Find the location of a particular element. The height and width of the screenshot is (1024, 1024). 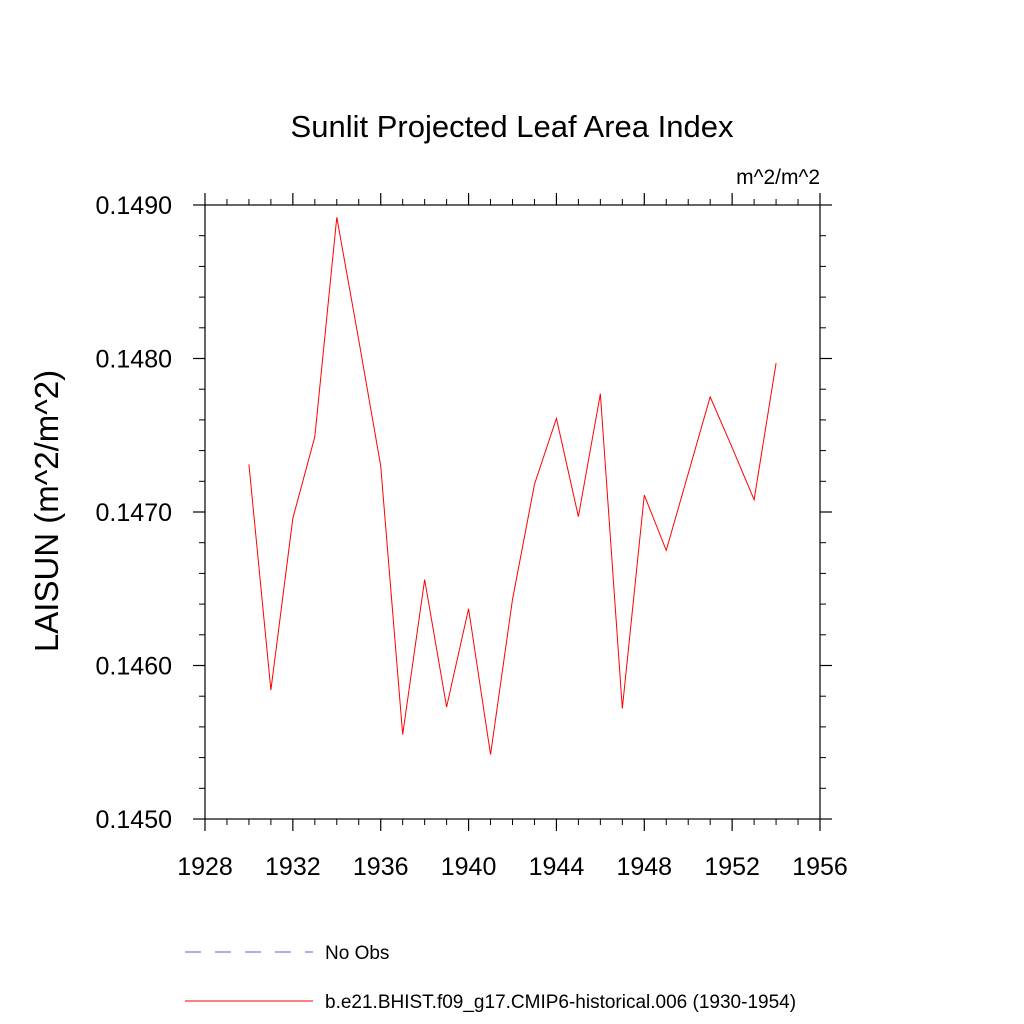

x-tick-label: 1956 is located at coordinates (820, 867).